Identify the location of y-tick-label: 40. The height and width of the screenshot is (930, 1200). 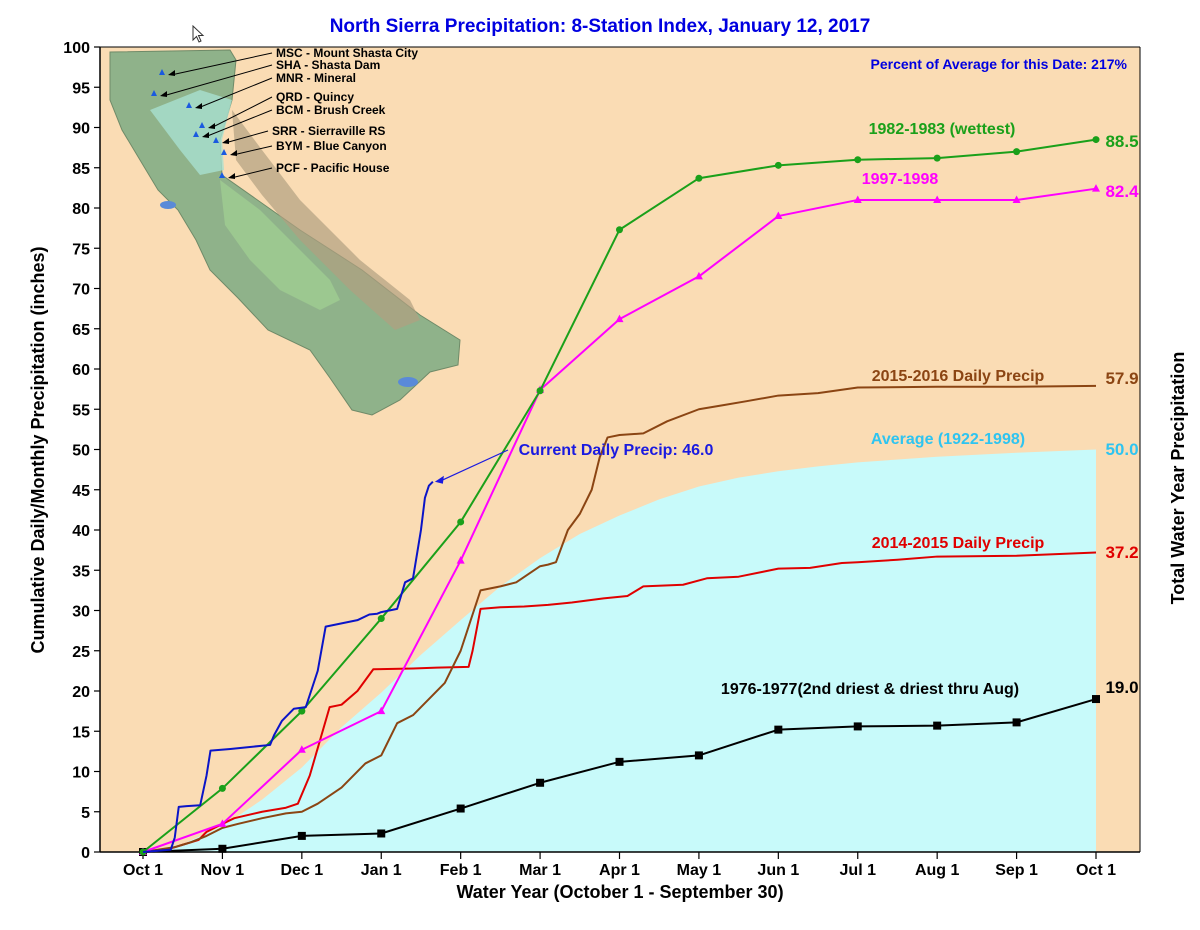
(81, 531).